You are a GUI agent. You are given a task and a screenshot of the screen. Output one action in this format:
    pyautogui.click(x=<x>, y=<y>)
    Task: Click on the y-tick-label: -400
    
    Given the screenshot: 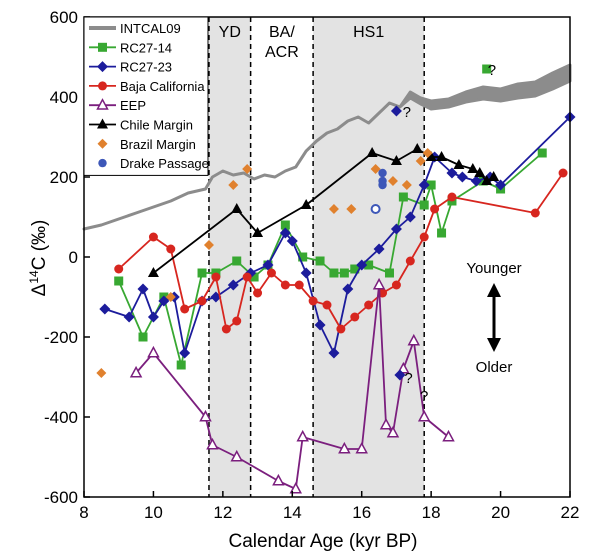 What is the action you would take?
    pyautogui.click(x=61, y=417)
    